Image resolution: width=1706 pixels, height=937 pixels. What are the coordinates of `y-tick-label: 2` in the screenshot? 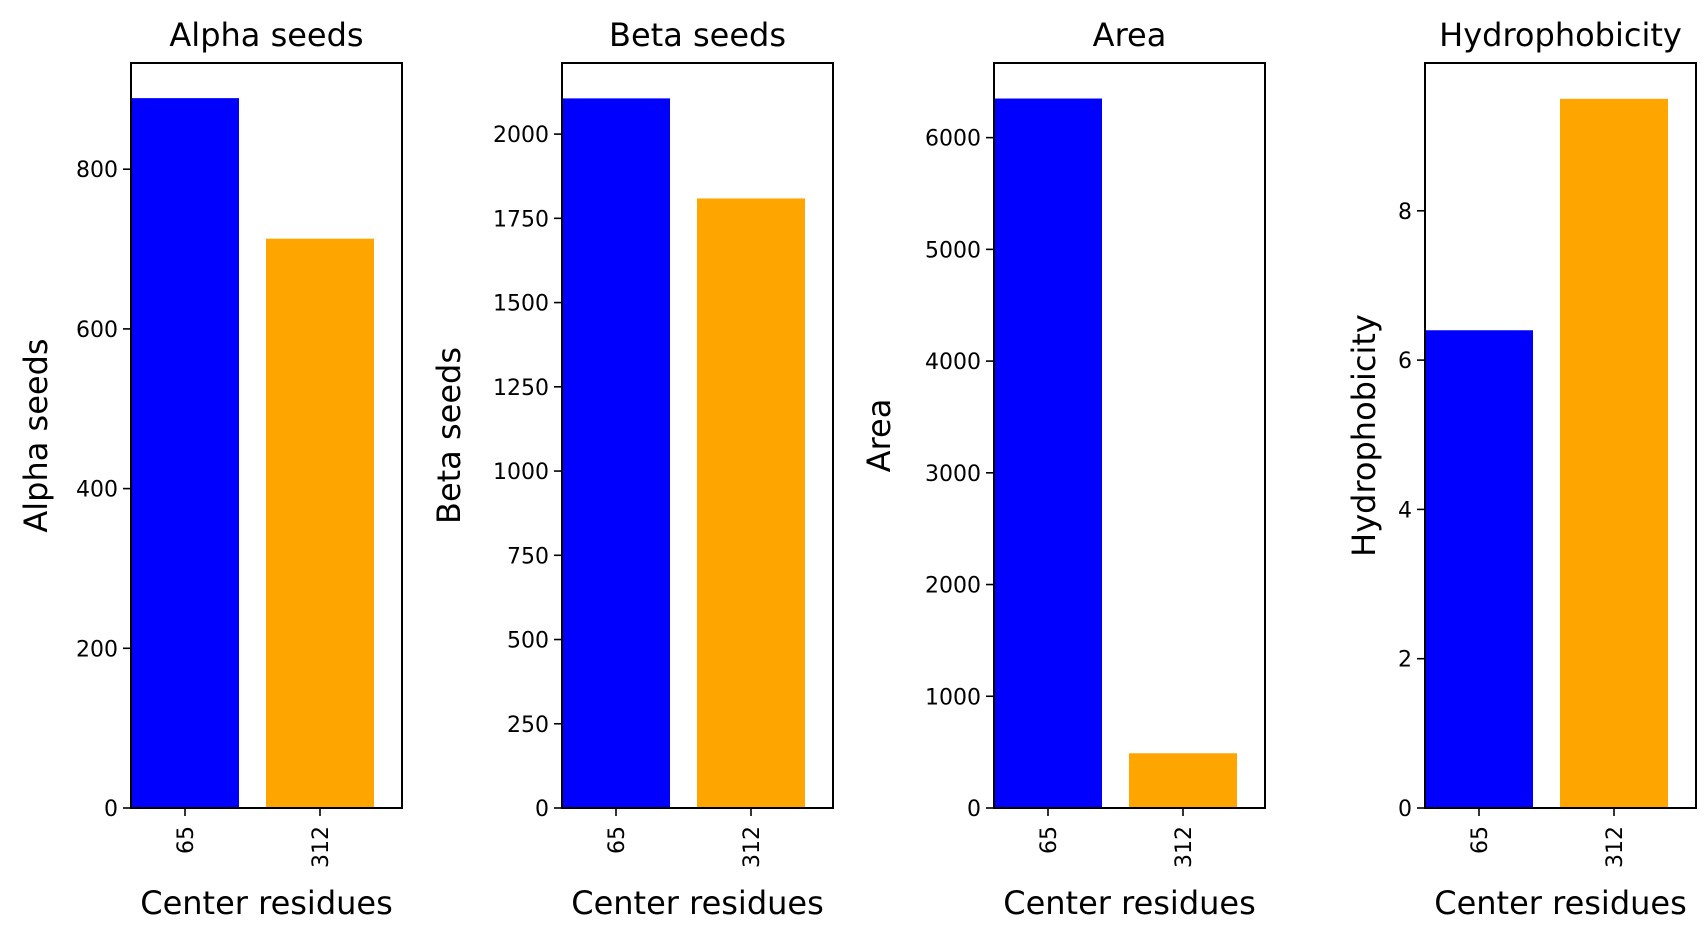 It's located at (1405, 660).